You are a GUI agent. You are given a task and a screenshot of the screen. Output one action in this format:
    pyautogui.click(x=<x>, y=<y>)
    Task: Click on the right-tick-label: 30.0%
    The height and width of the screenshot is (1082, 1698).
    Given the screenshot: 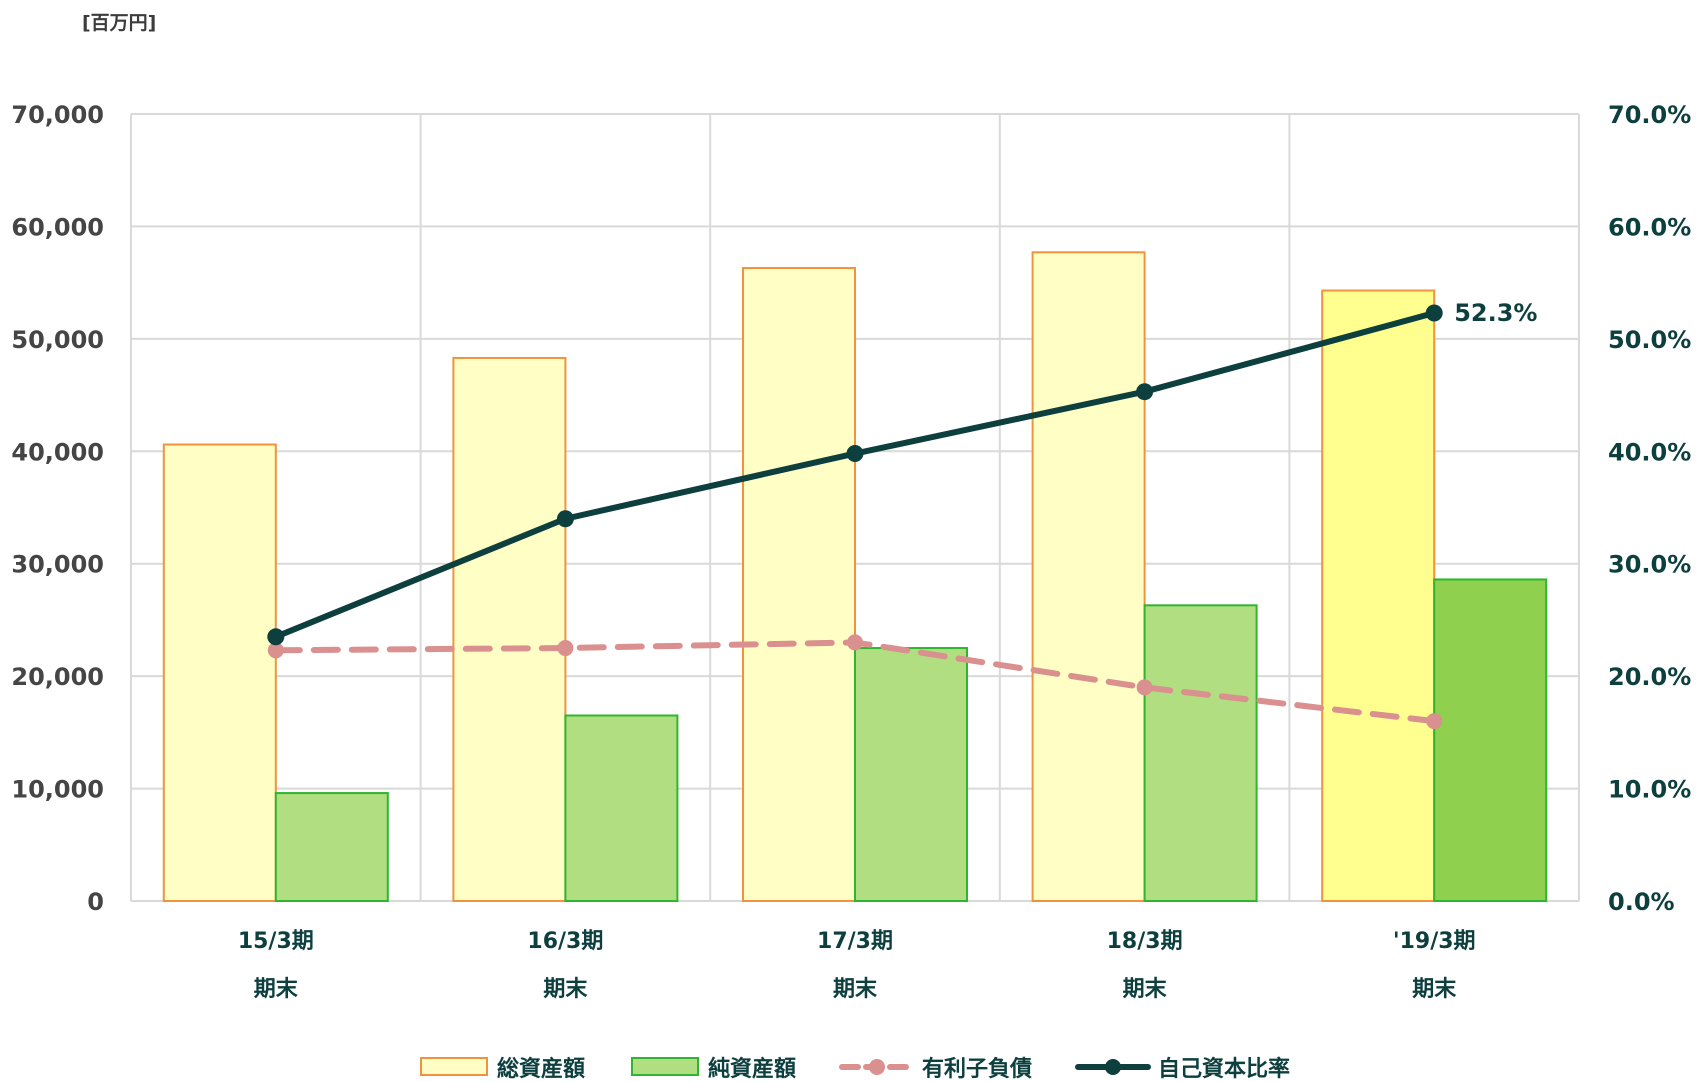 What is the action you would take?
    pyautogui.click(x=1649, y=565)
    